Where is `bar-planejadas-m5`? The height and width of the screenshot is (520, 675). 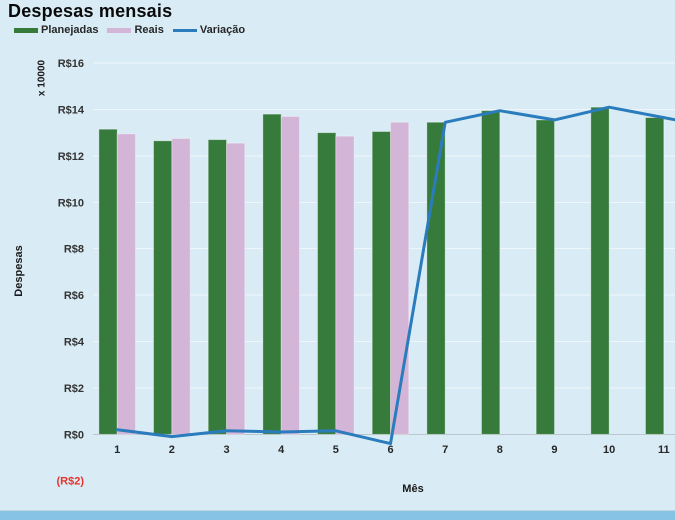 bar-planejadas-m5 is located at coordinates (327, 283).